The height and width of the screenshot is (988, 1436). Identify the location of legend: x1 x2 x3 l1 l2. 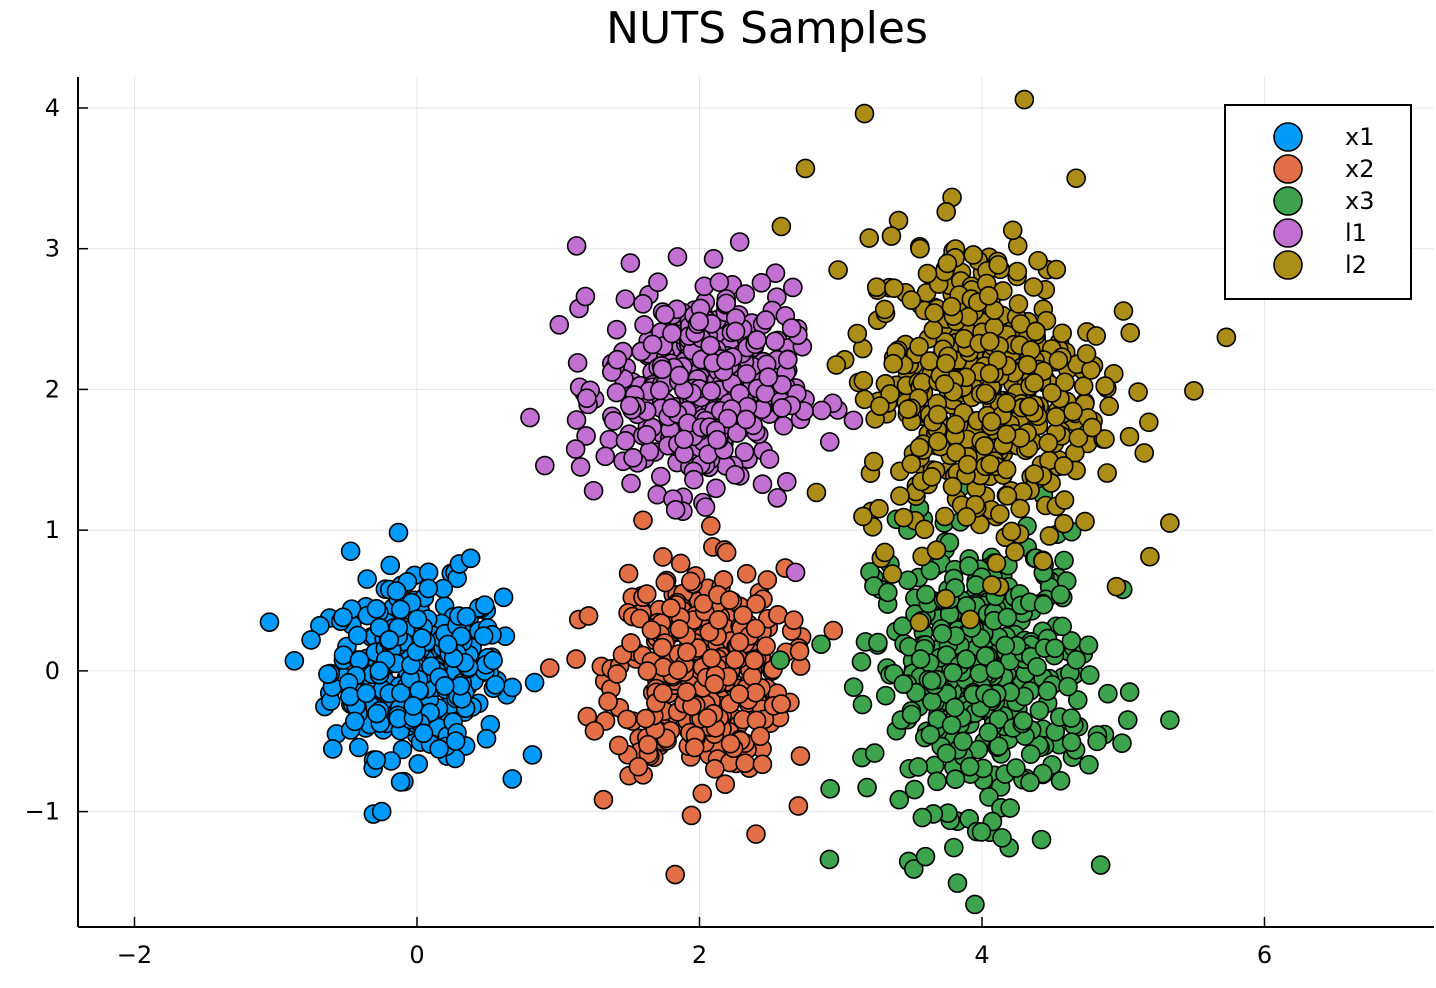
(1318, 202).